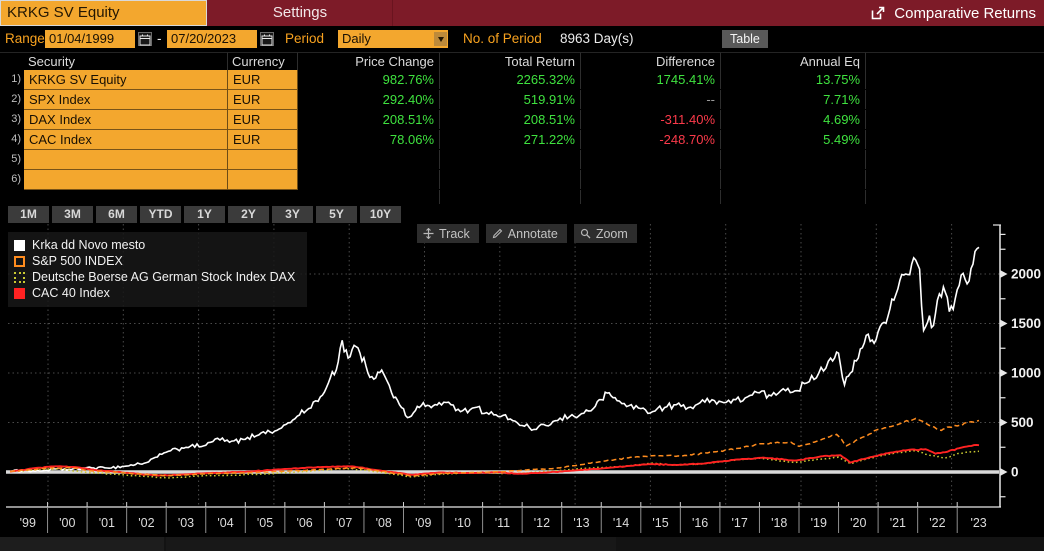 This screenshot has height=551, width=1044. I want to click on period-button-6m: 6M, so click(116, 214).